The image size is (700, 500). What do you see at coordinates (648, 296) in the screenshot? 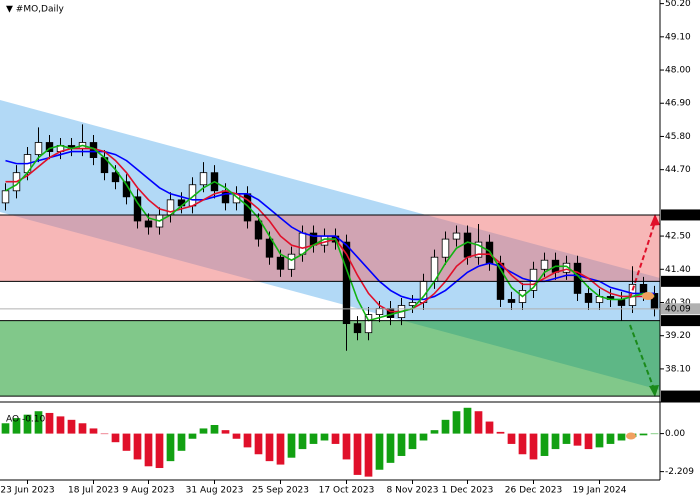
I see `forecast-marker` at bounding box center [648, 296].